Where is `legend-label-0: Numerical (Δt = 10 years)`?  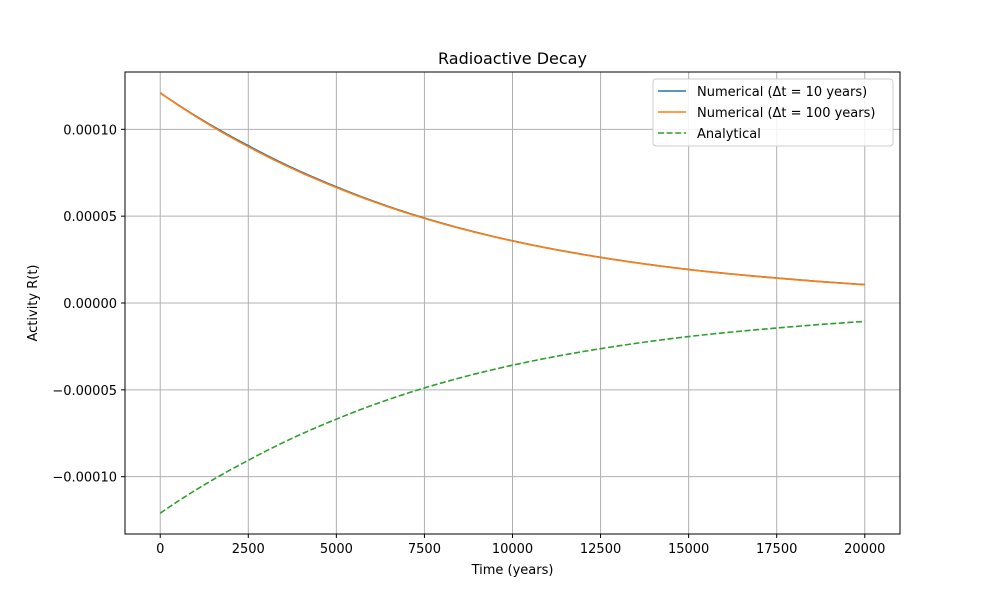 legend-label-0: Numerical (Δt = 10 years) is located at coordinates (782, 92).